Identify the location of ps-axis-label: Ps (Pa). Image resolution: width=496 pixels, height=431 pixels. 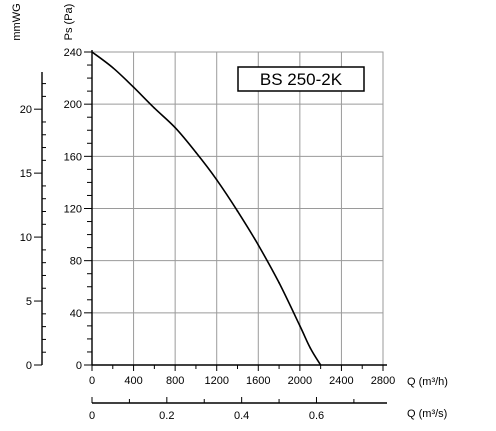
(69, 22).